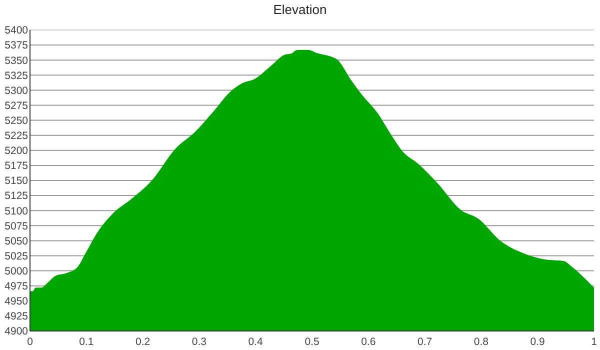 Image resolution: width=600 pixels, height=350 pixels. What do you see at coordinates (16, 60) in the screenshot?
I see `y-tick-label: 5350` at bounding box center [16, 60].